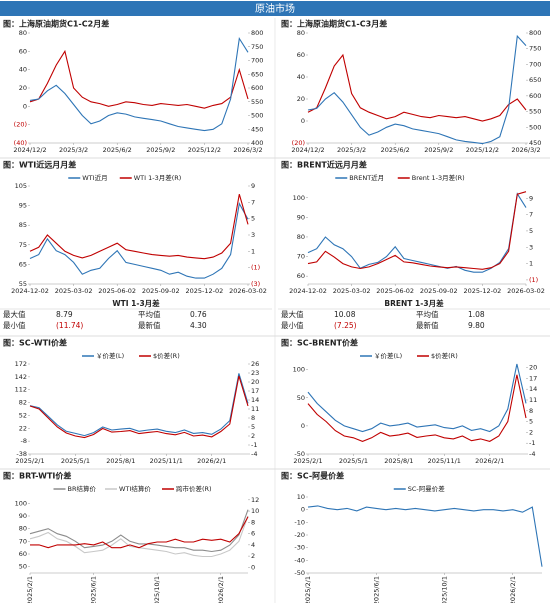 The image size is (550, 603). I want to click on y-tick-label: -38, so click(21, 454).